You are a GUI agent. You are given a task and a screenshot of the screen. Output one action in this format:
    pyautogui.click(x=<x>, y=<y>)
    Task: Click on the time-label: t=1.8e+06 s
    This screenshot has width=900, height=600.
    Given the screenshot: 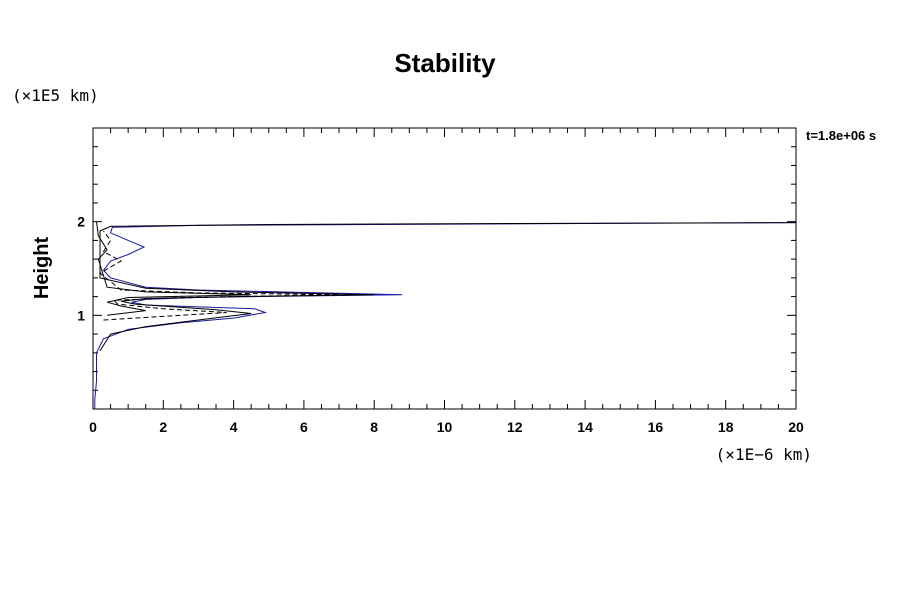 What is the action you would take?
    pyautogui.click(x=841, y=135)
    